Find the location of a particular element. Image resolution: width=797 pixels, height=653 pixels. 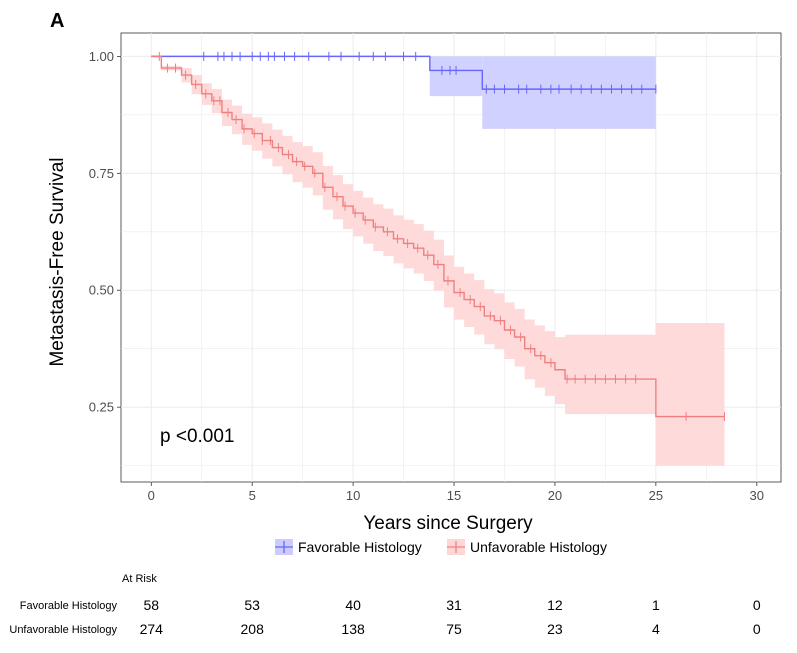

risk-value: 40 is located at coordinates (353, 605).